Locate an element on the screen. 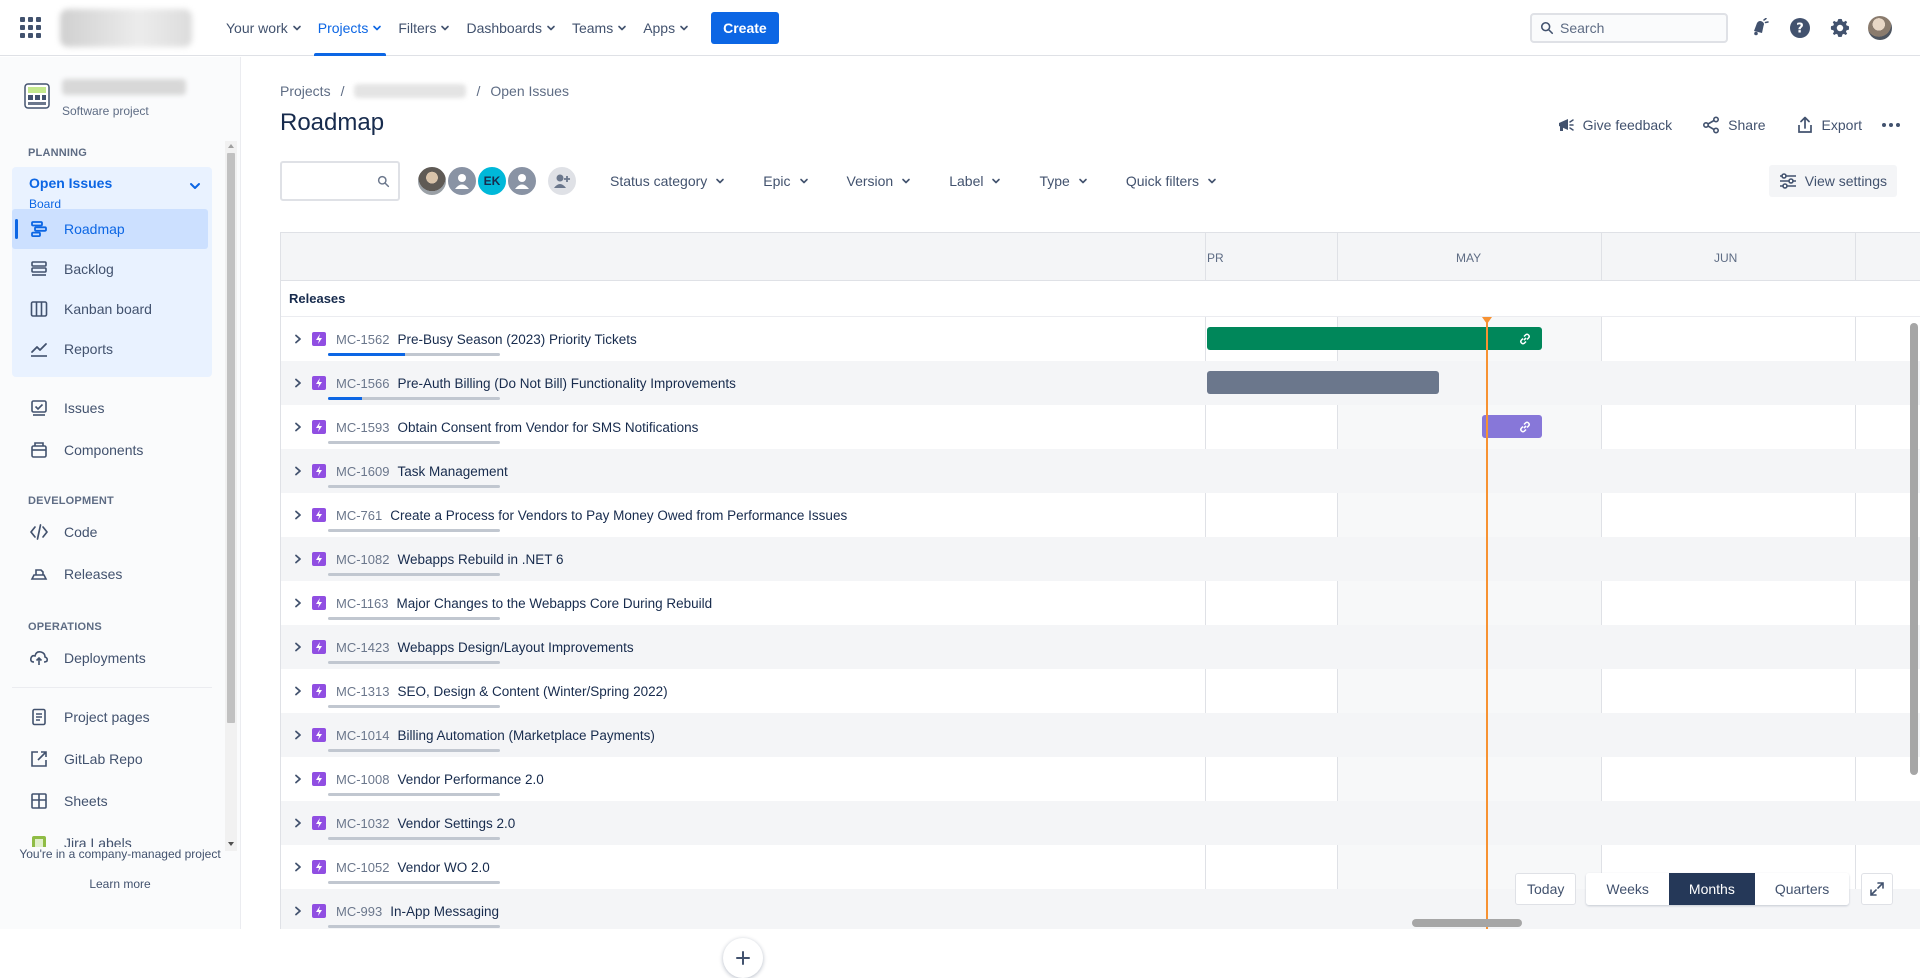  roadmap-row: MC-1008 Vendor Performance 2.0 is located at coordinates (1100, 779).